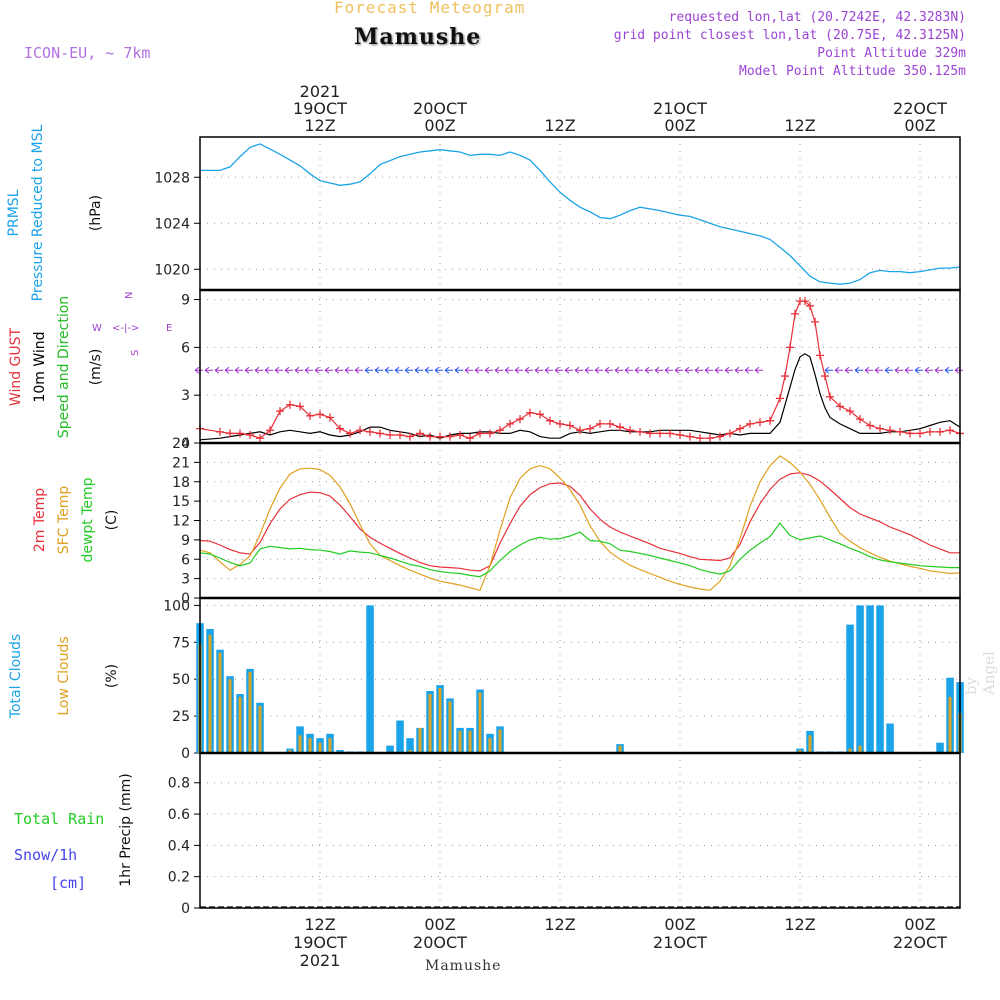 Image resolution: width=1000 pixels, height=1000 pixels. Describe the element at coordinates (88, 519) in the screenshot. I see `panel-label: dewpt Temp` at that location.